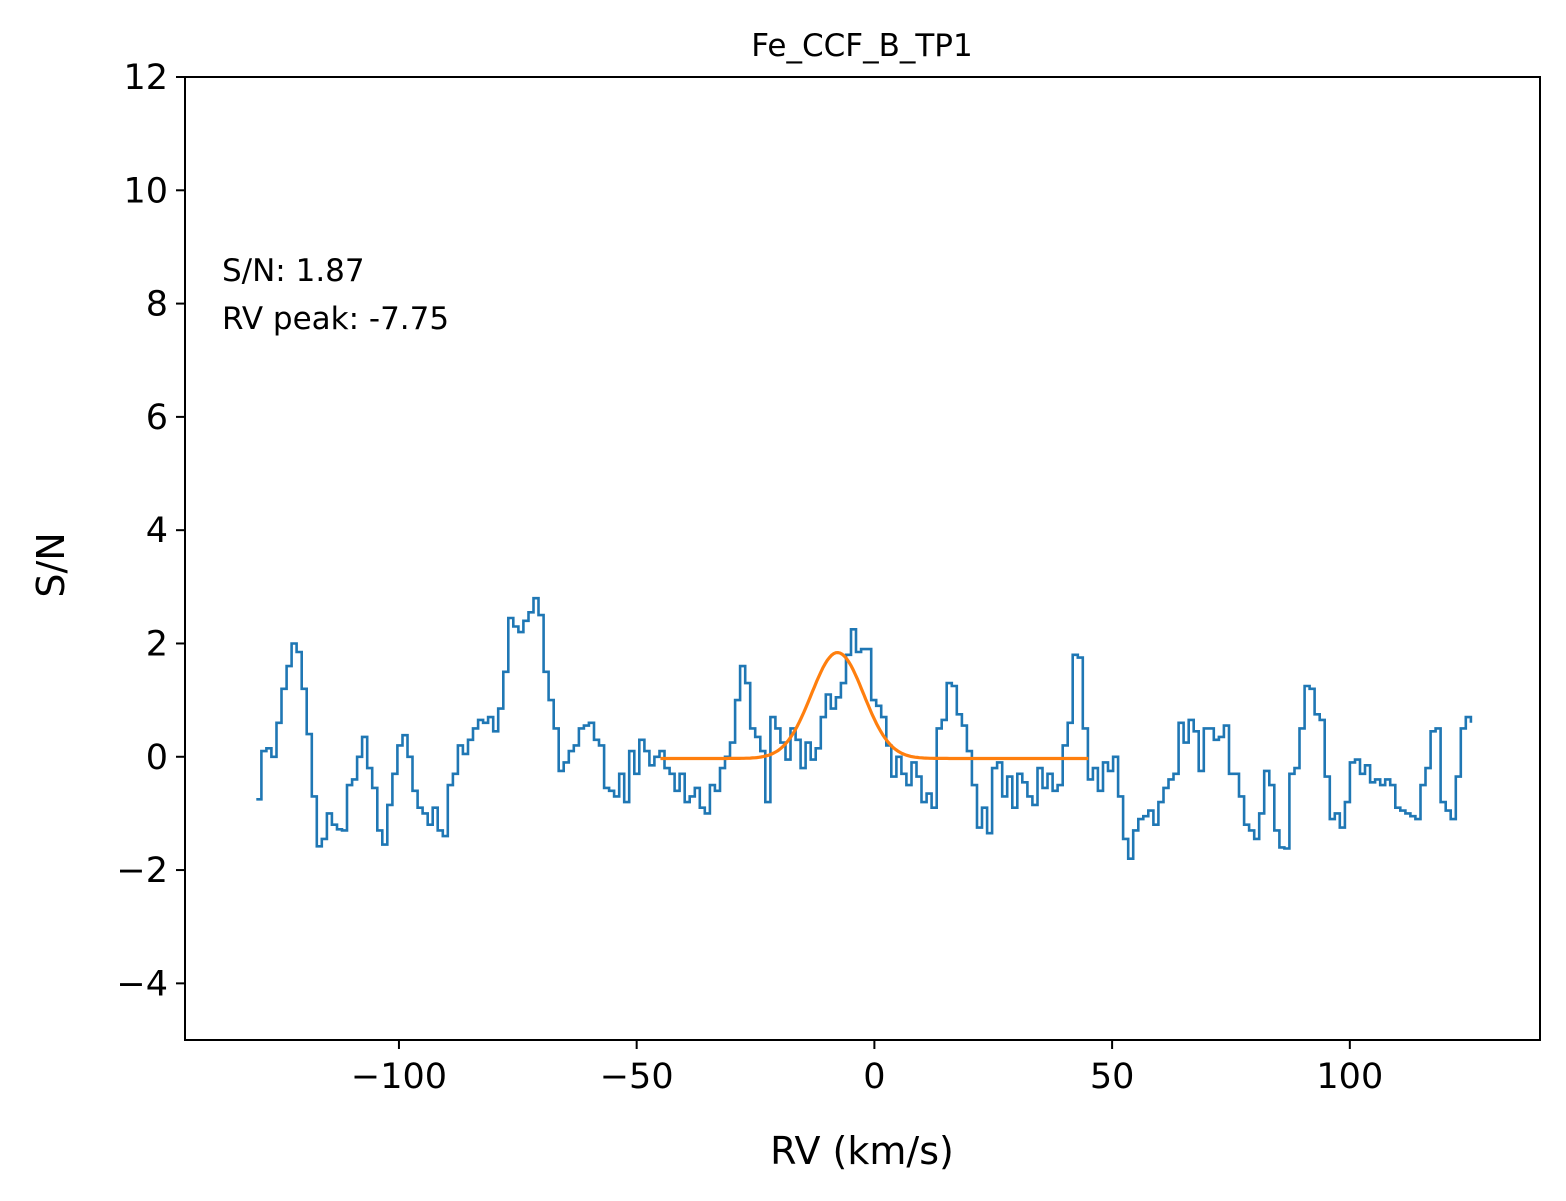 This screenshot has height=1201, width=1566. Describe the element at coordinates (293, 271) in the screenshot. I see `annotation-sn: S/N: 1.87` at that location.